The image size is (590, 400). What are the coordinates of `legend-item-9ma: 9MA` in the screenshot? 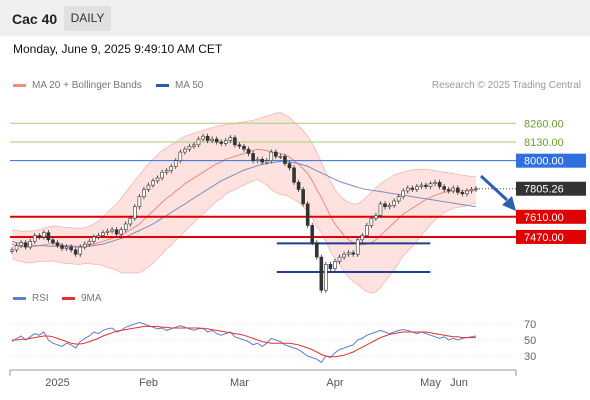 It's located at (82, 298).